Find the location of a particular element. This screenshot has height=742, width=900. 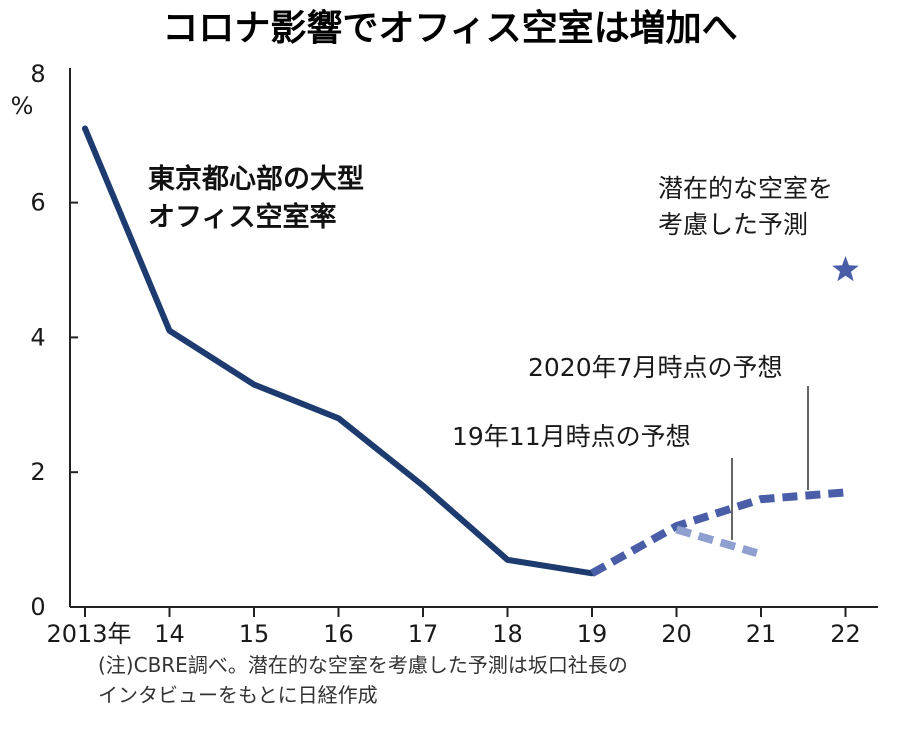

y-tick-label: 4 is located at coordinates (37, 337).